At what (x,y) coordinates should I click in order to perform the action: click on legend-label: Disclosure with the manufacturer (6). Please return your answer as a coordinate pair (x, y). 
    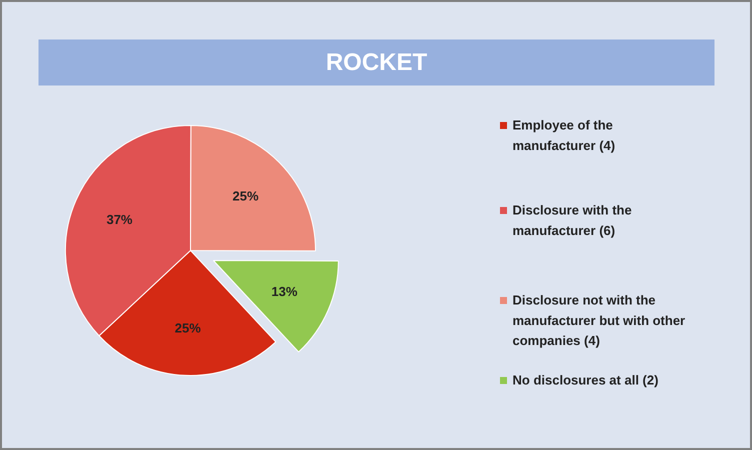
    Looking at the image, I should click on (572, 220).